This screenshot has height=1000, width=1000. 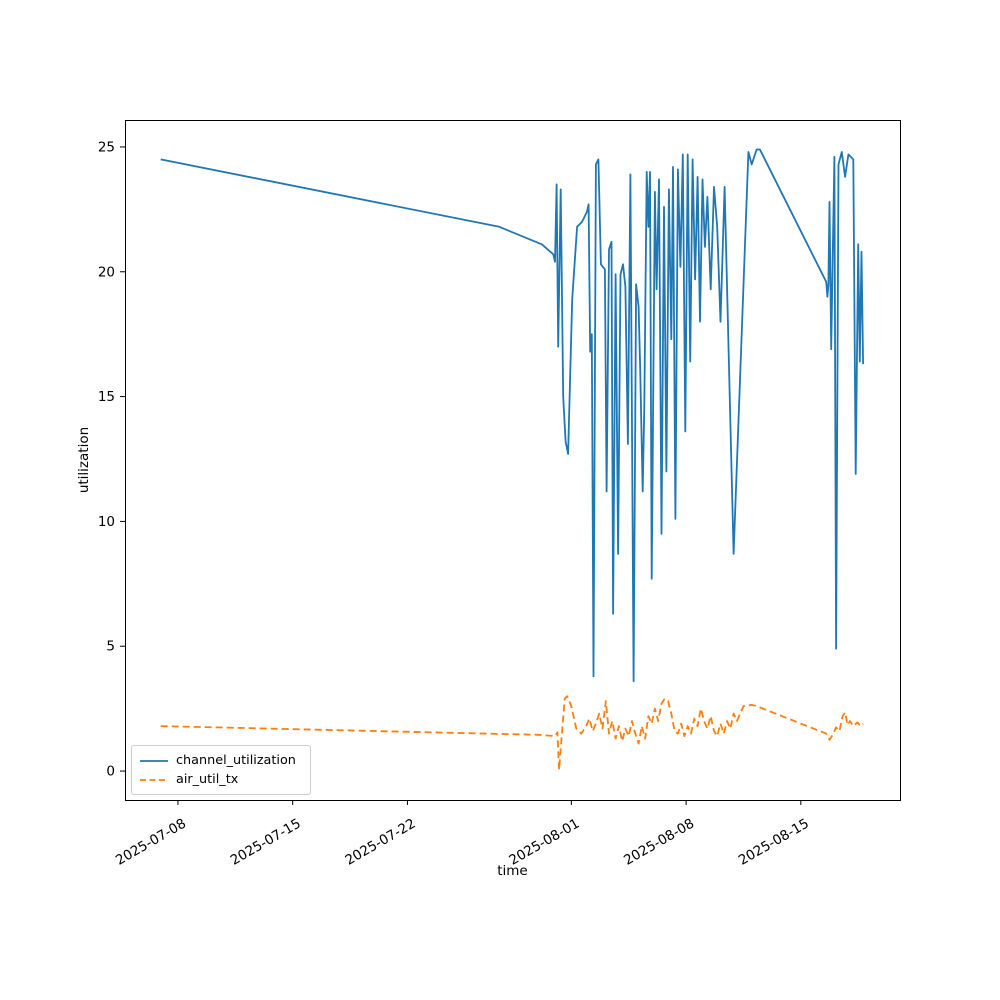 I want to click on x-axis-title: time, so click(x=512, y=871).